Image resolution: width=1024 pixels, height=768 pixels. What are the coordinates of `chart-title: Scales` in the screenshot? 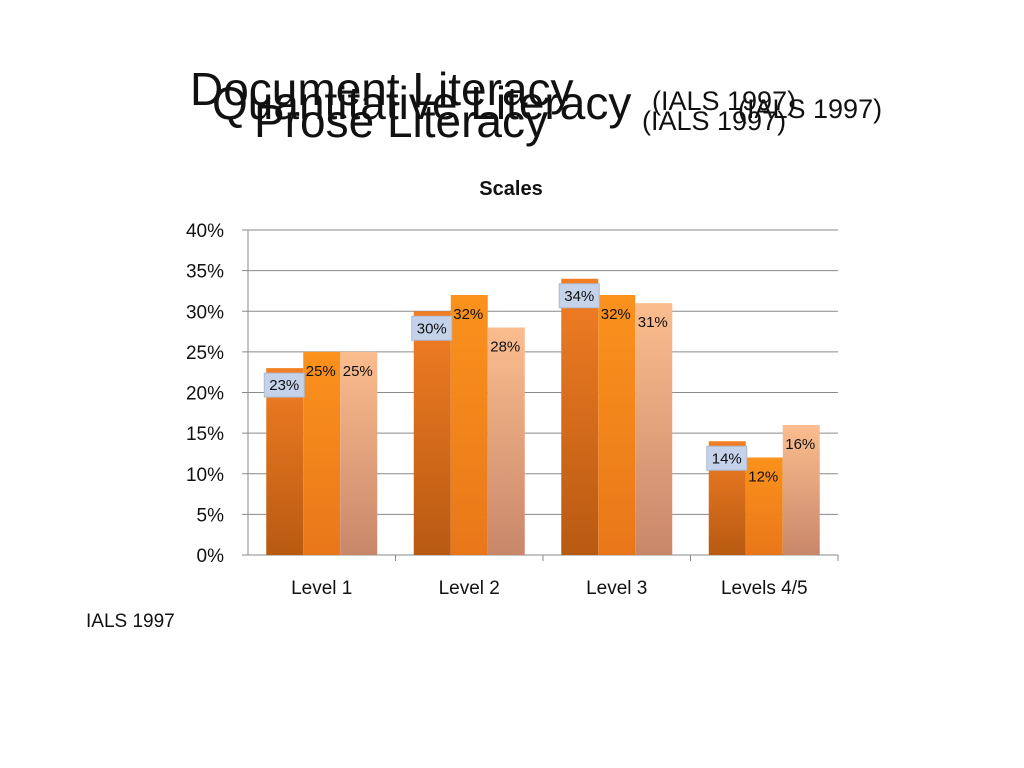 It's located at (510, 189).